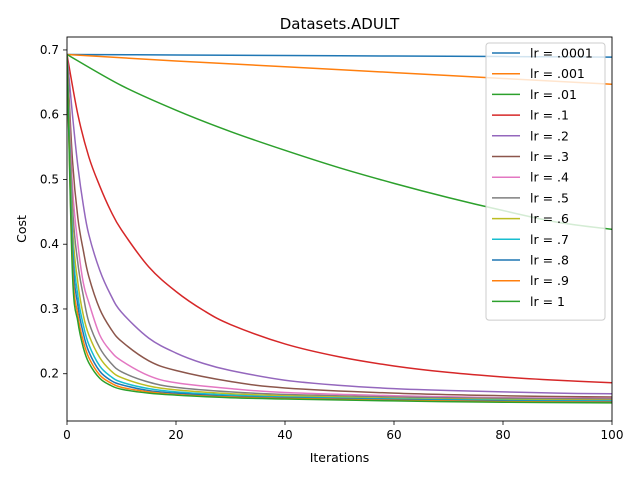 The image size is (640, 480). What do you see at coordinates (502, 435) in the screenshot?
I see `x-tick-label: 80` at bounding box center [502, 435].